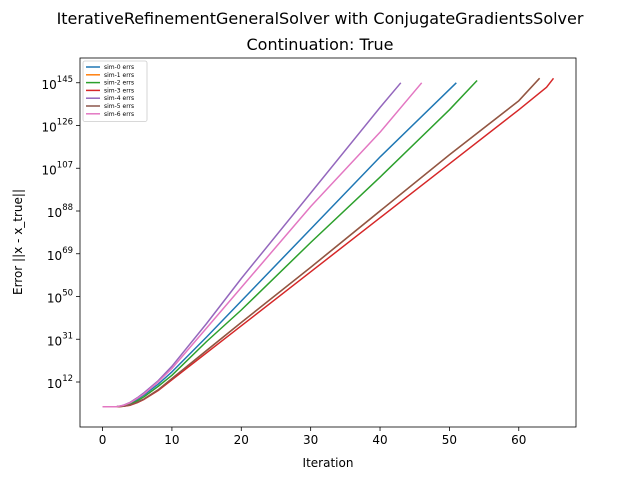 The height and width of the screenshot is (480, 640). I want to click on x-tick-label: 20, so click(241, 440).